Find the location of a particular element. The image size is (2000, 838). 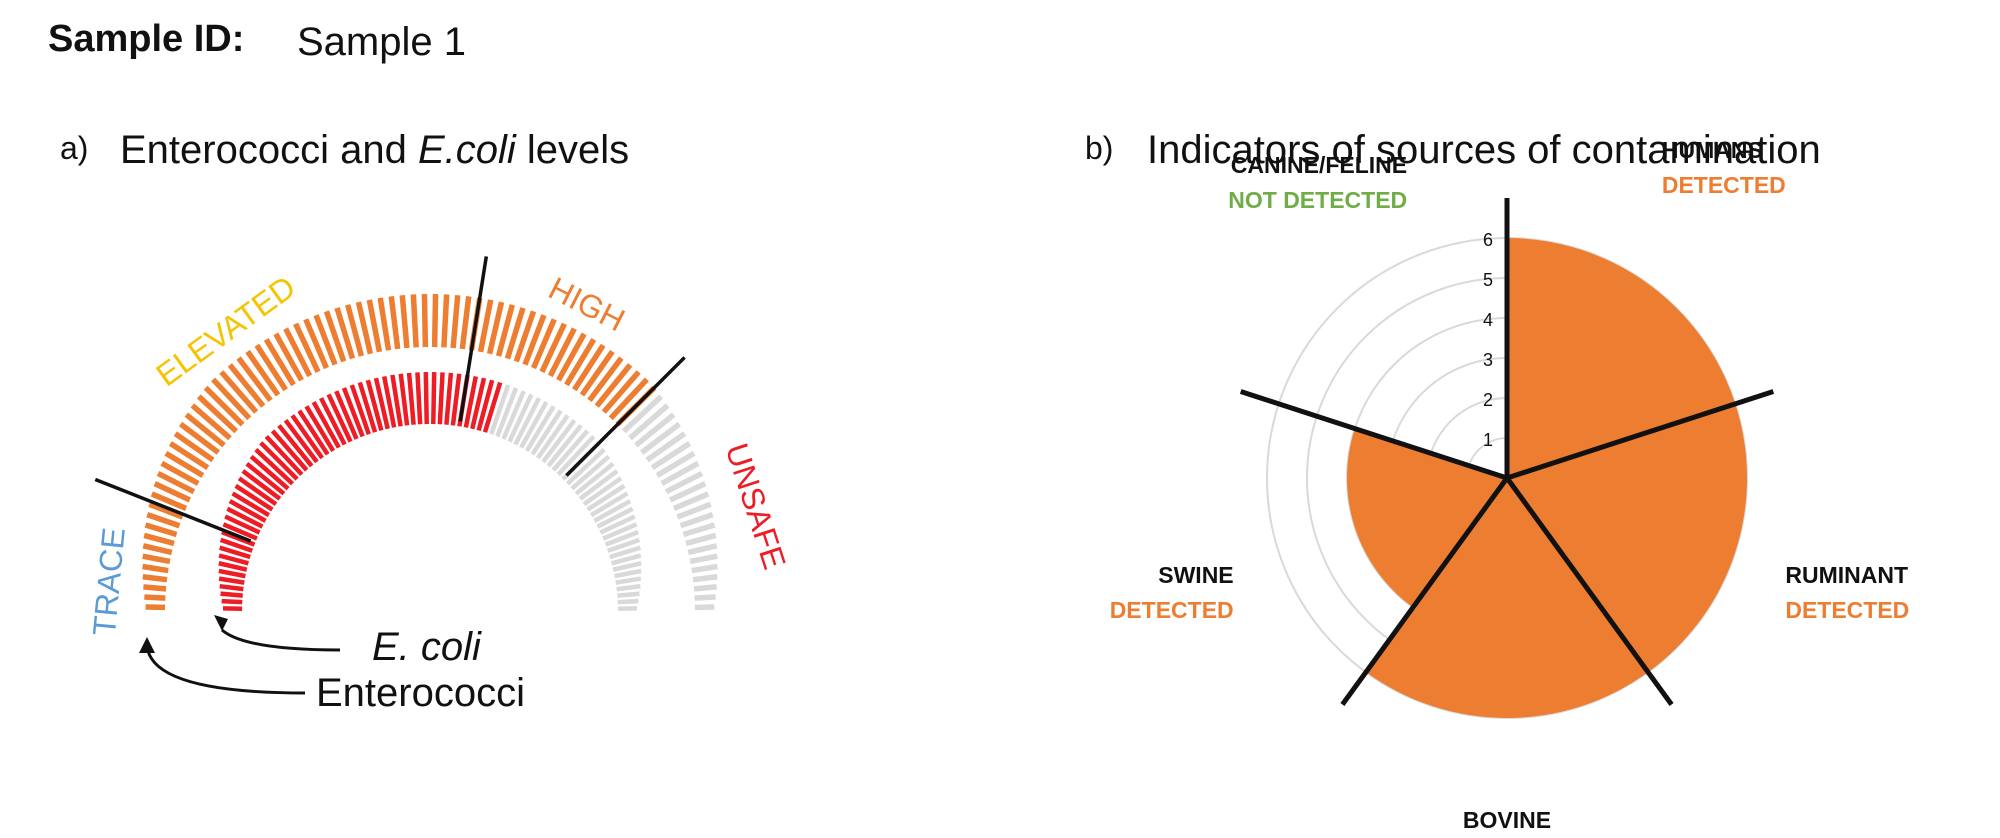

enterococci-label: Enterococci is located at coordinates (420, 693).